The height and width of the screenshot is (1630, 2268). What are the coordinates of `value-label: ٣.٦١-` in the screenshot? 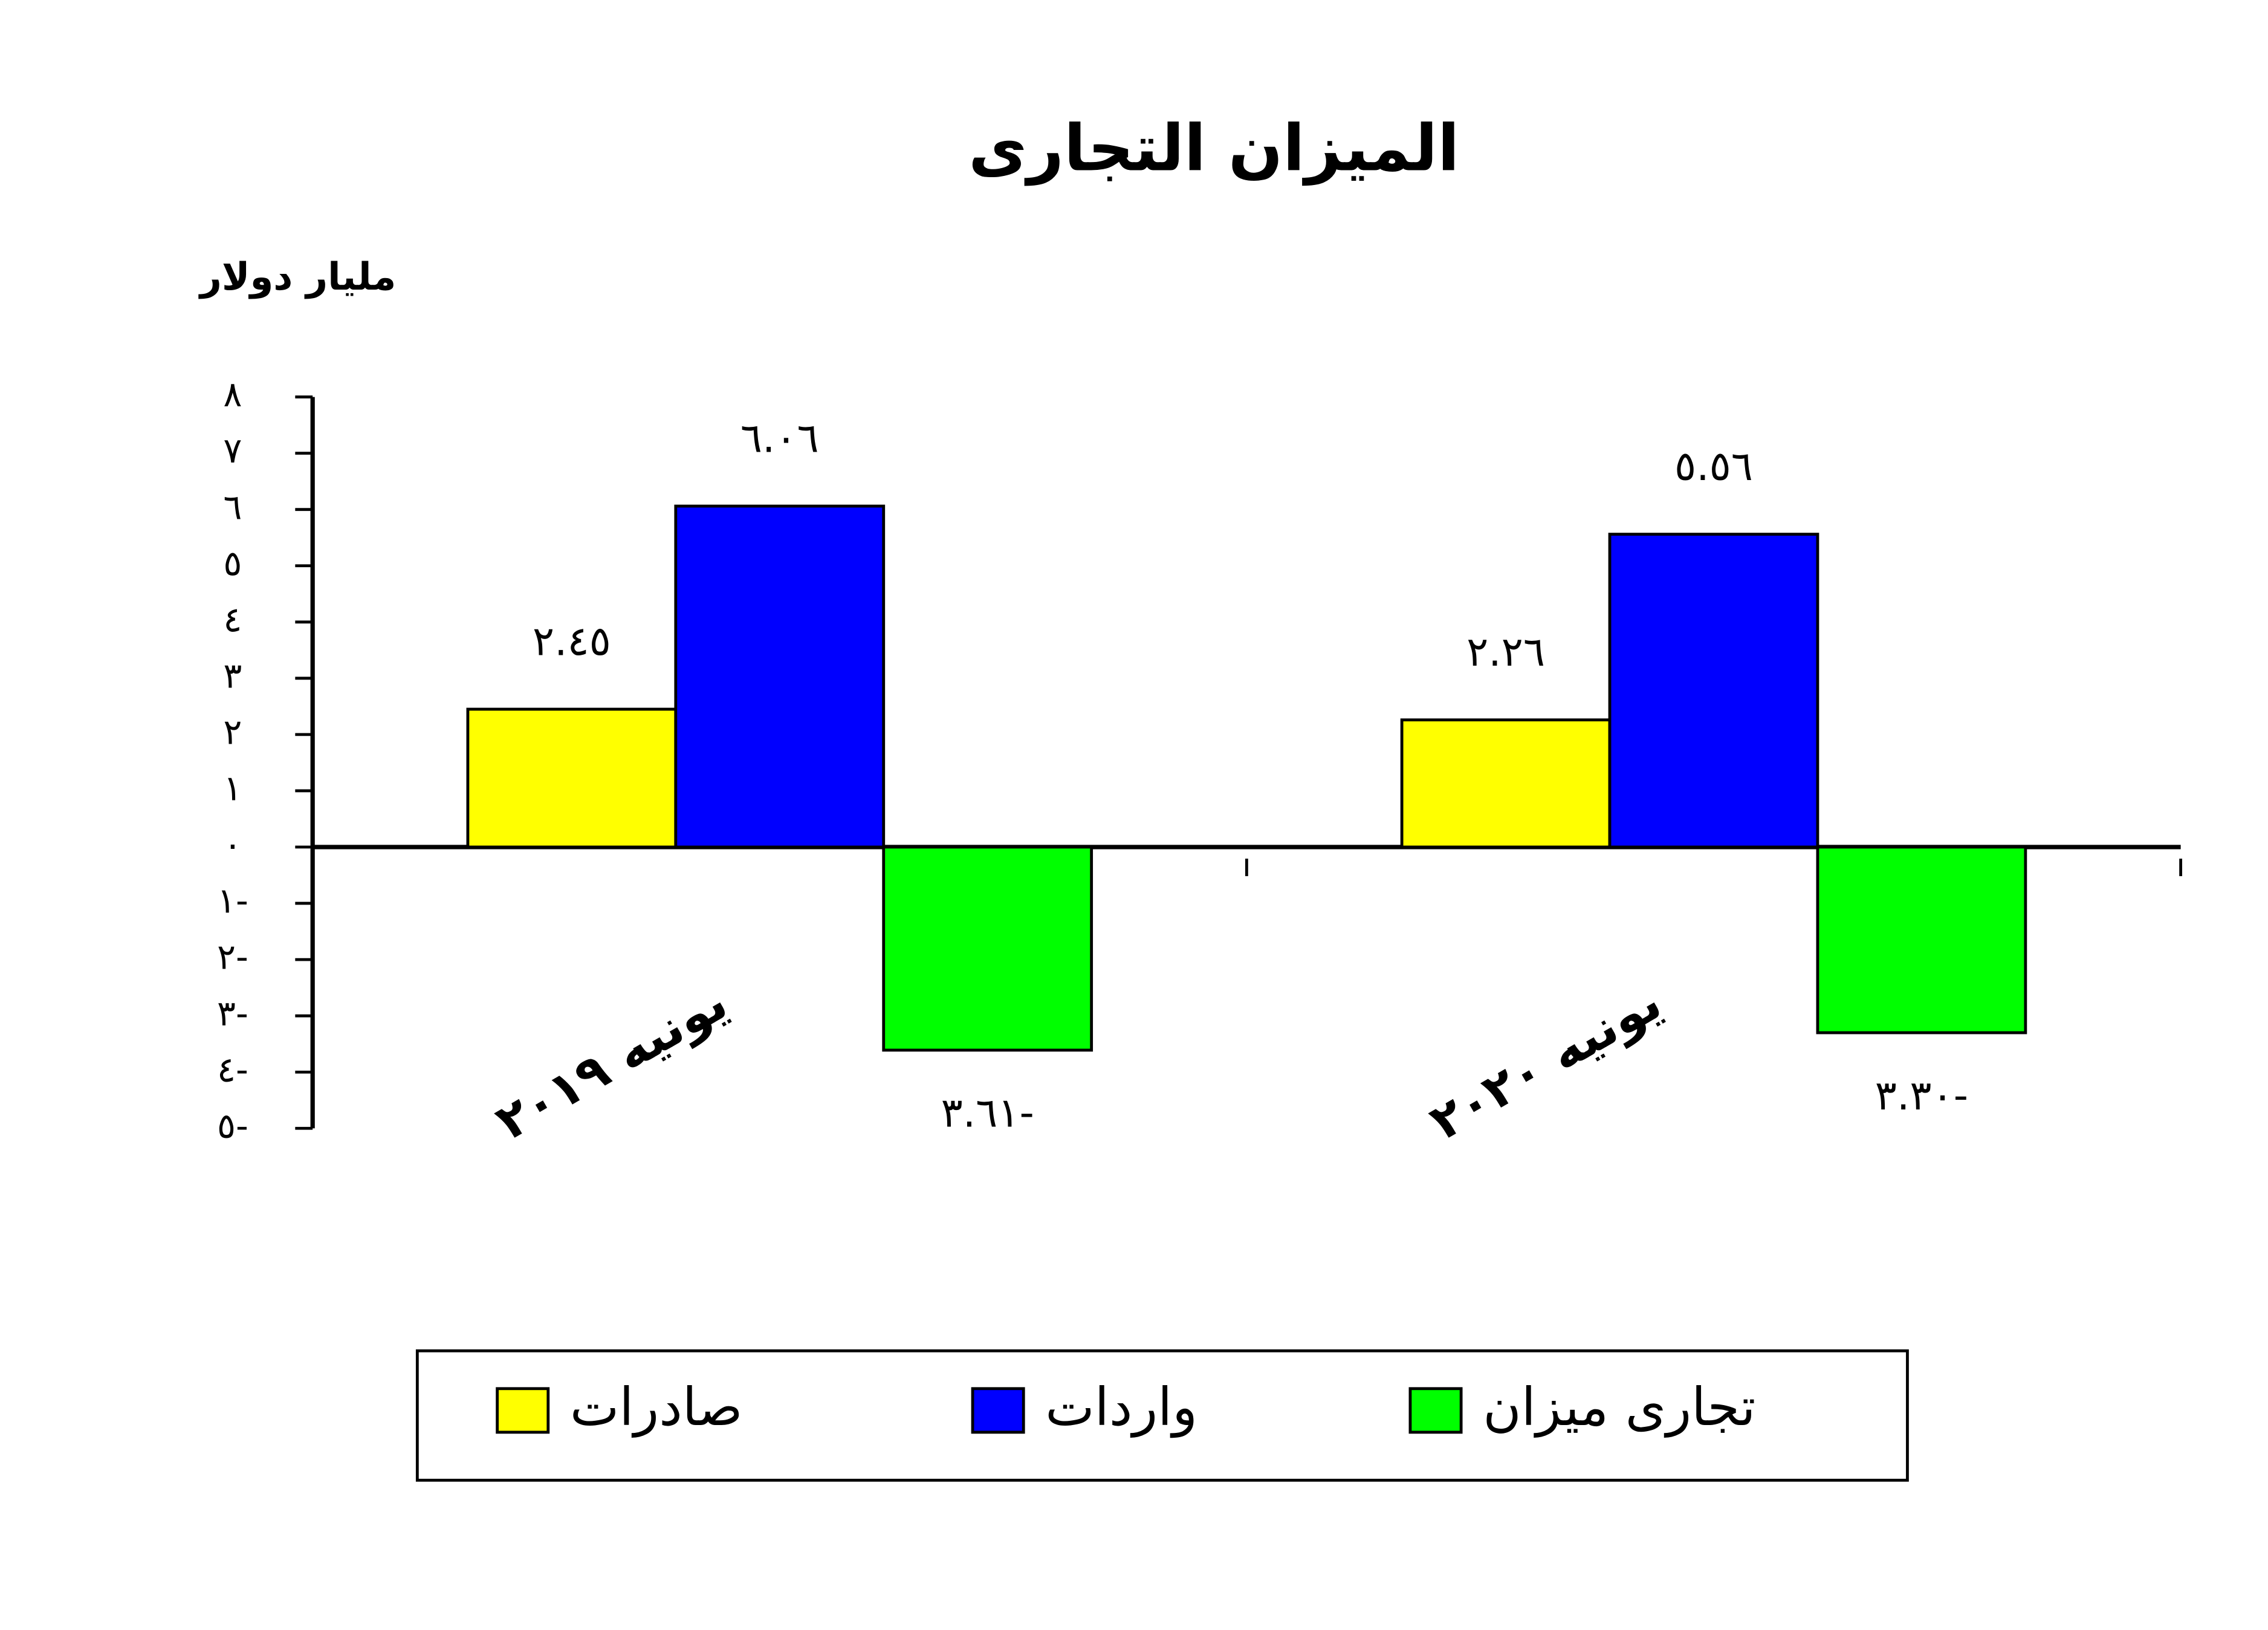 It's located at (987, 1113).